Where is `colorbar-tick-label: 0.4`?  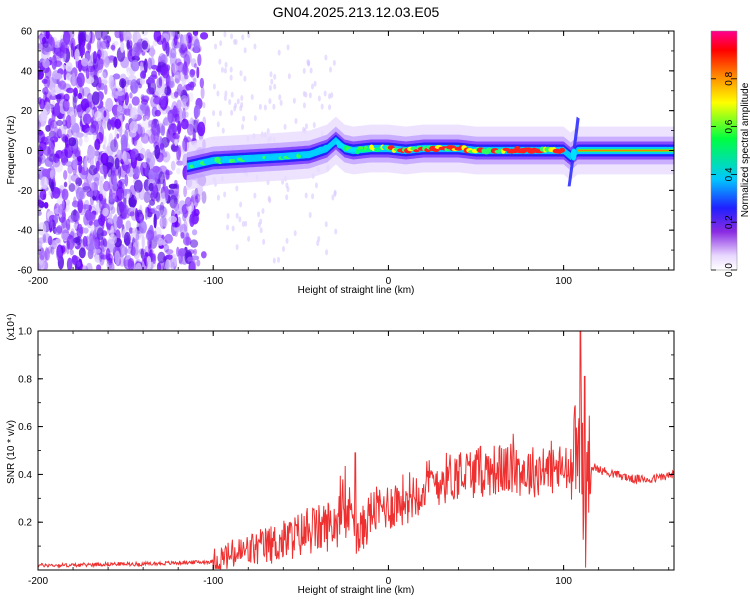 colorbar-tick-label: 0.4 is located at coordinates (729, 174).